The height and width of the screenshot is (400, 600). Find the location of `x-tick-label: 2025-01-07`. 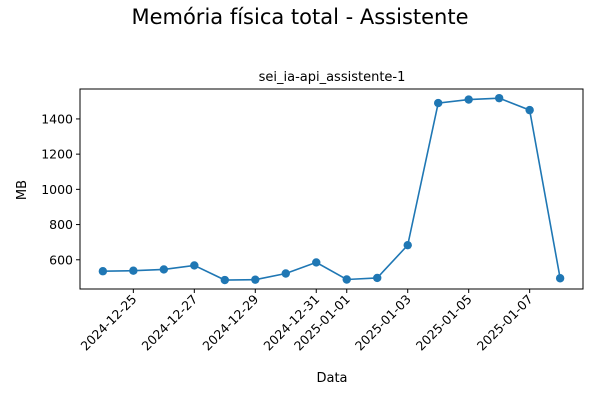

x-tick-label: 2025-01-07 is located at coordinates (505, 323).